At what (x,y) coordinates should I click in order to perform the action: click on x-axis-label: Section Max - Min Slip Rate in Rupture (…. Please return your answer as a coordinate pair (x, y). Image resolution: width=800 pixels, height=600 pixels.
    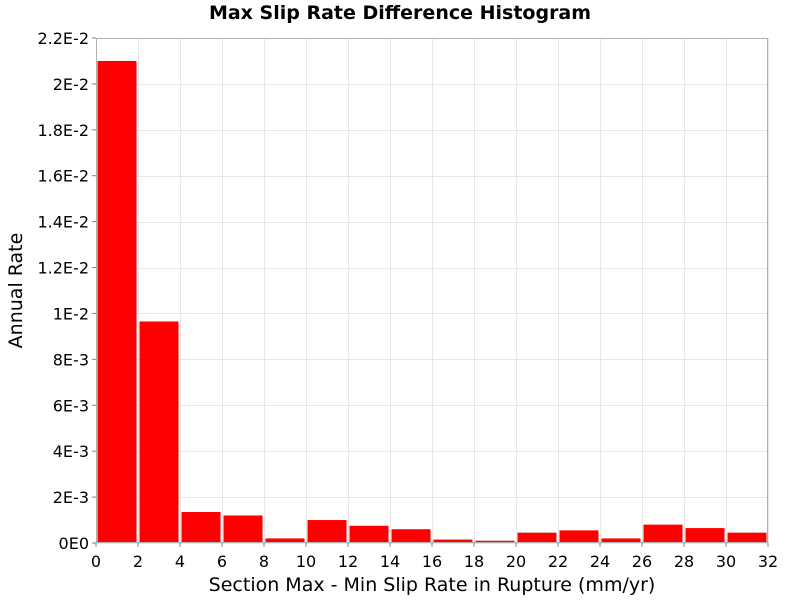
    Looking at the image, I should click on (432, 585).